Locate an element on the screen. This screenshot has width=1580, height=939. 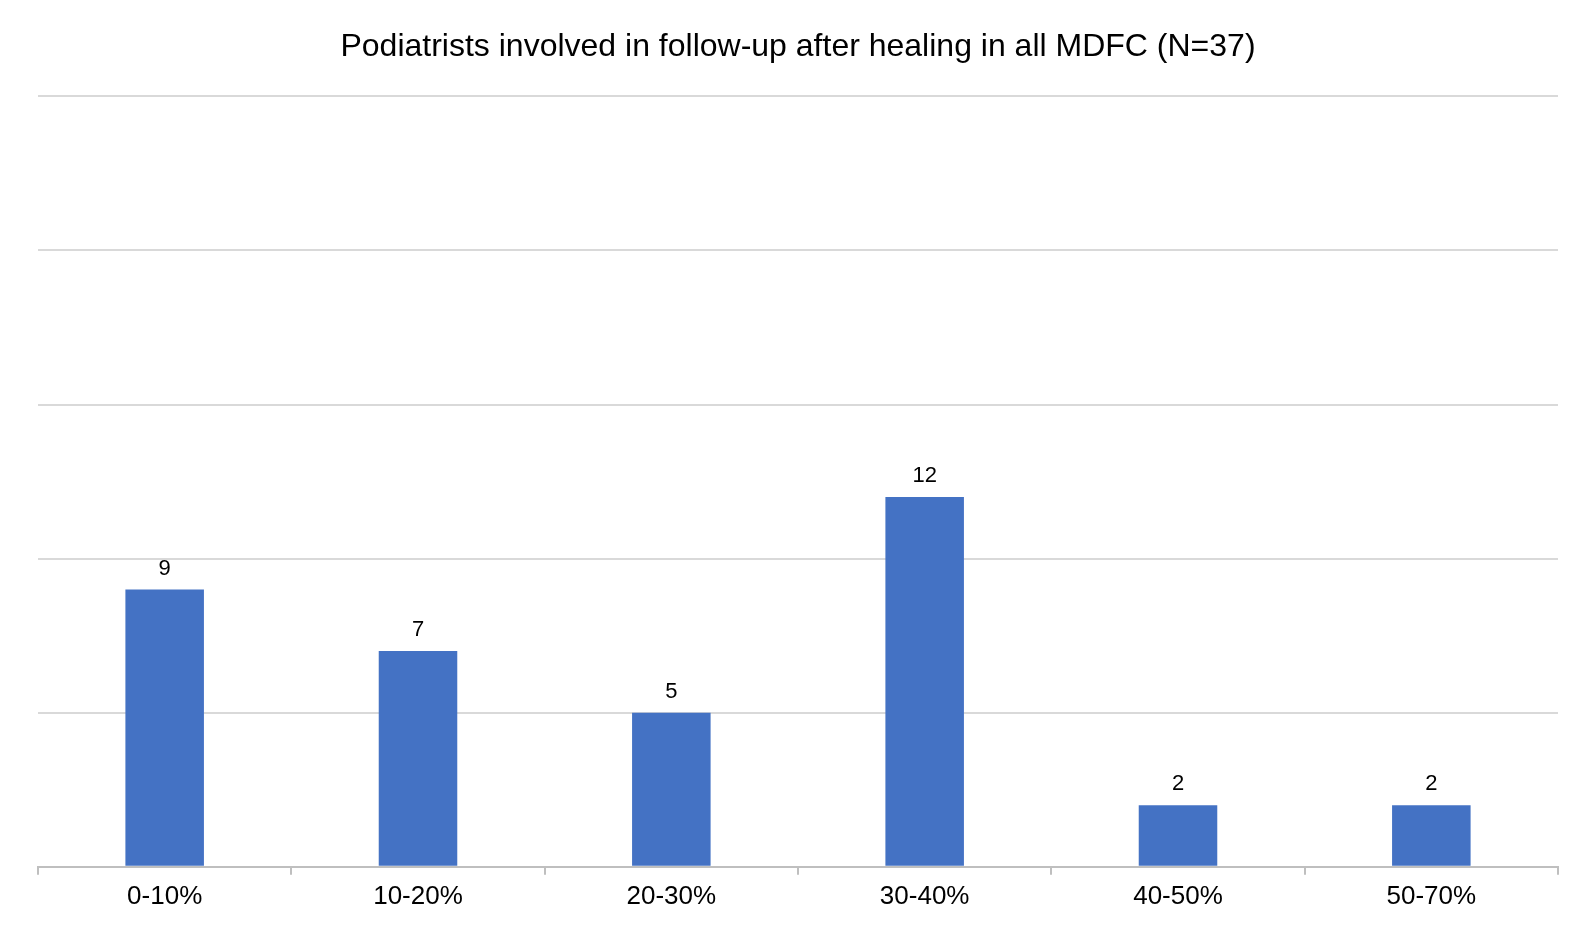
data-label: 12 is located at coordinates (924, 475).